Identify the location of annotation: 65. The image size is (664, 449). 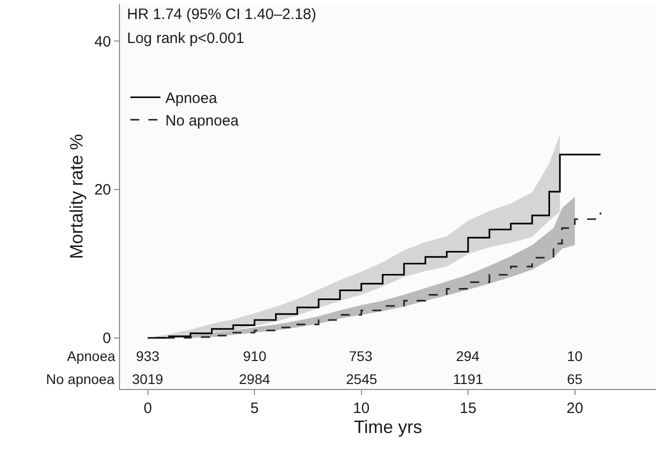
(575, 379).